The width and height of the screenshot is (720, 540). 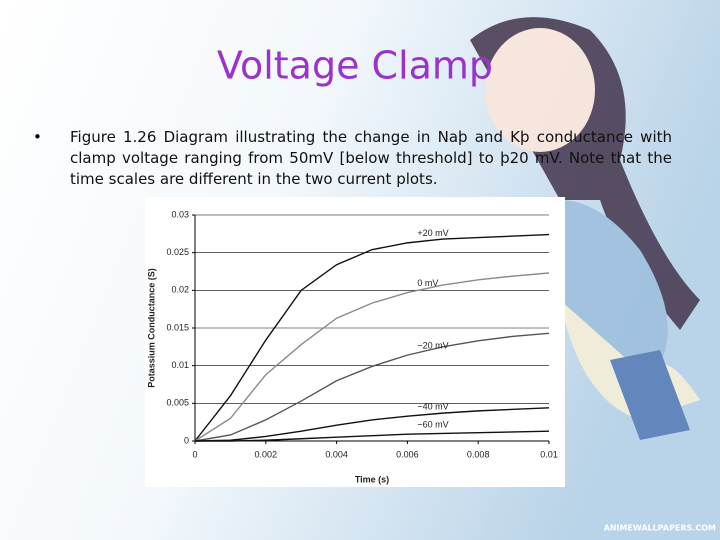 What do you see at coordinates (151, 328) in the screenshot?
I see `y-axis-label: Potassium Conductance (S)` at bounding box center [151, 328].